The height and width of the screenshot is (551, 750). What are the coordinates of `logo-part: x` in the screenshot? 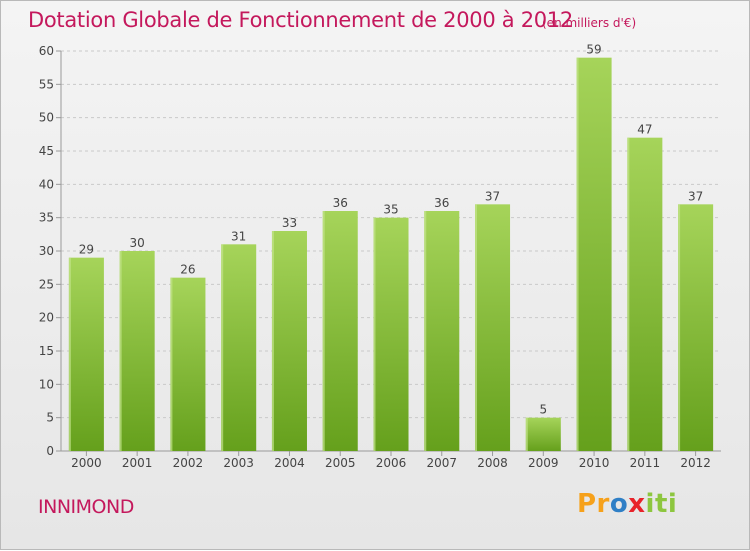 It's located at (637, 504).